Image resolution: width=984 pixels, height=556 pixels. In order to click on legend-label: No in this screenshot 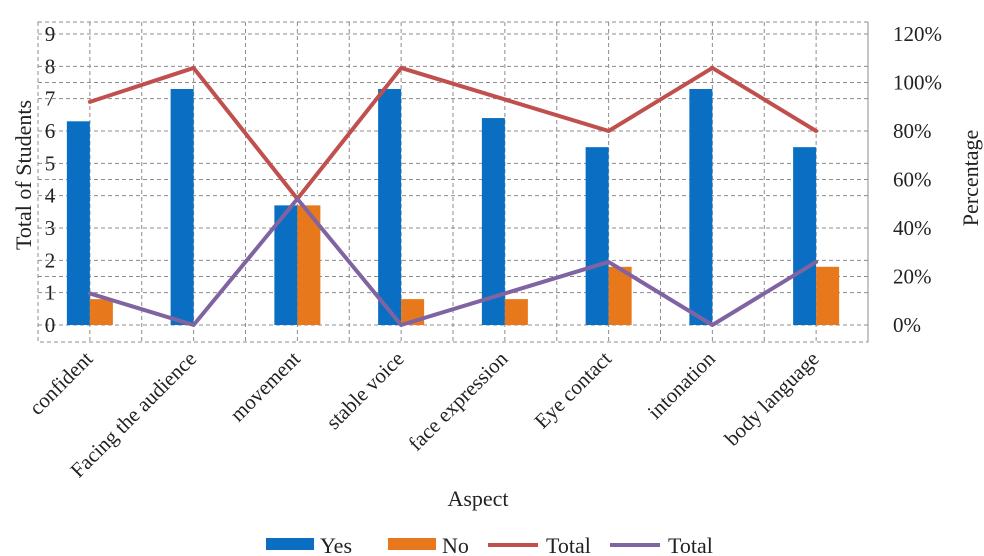, I will do `click(455, 544)`.